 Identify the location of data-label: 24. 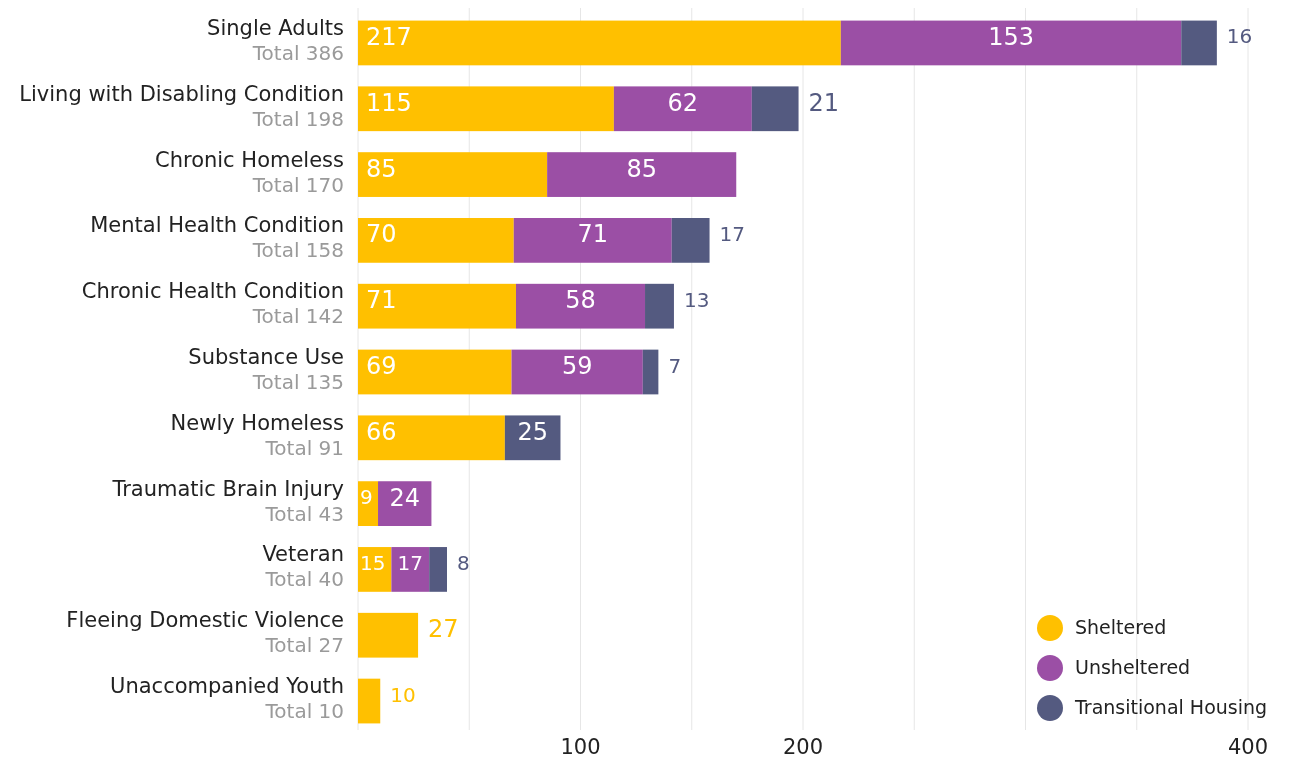
(404, 497).